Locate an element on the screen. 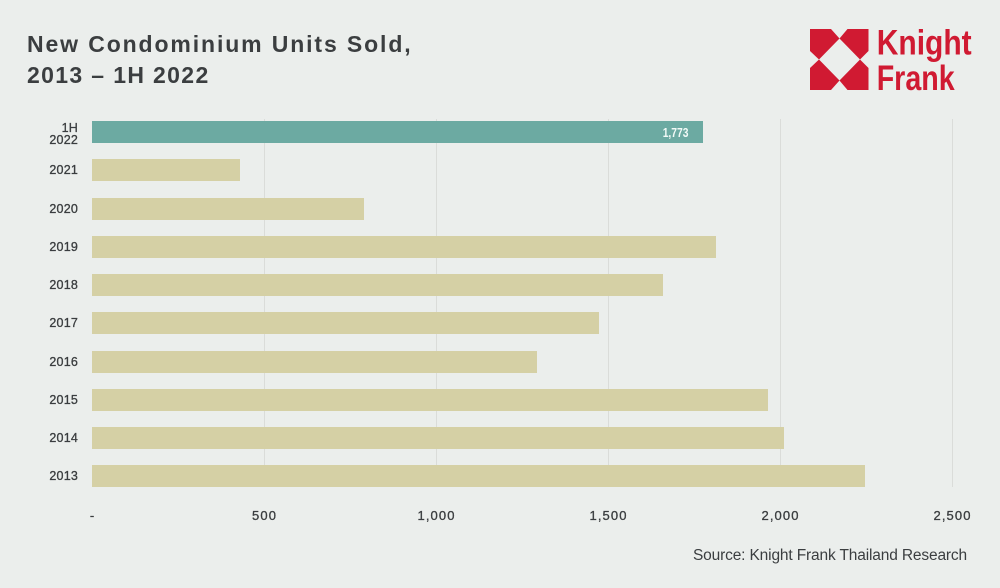 The height and width of the screenshot is (588, 1000). svg-text: Frank is located at coordinates (916, 73).